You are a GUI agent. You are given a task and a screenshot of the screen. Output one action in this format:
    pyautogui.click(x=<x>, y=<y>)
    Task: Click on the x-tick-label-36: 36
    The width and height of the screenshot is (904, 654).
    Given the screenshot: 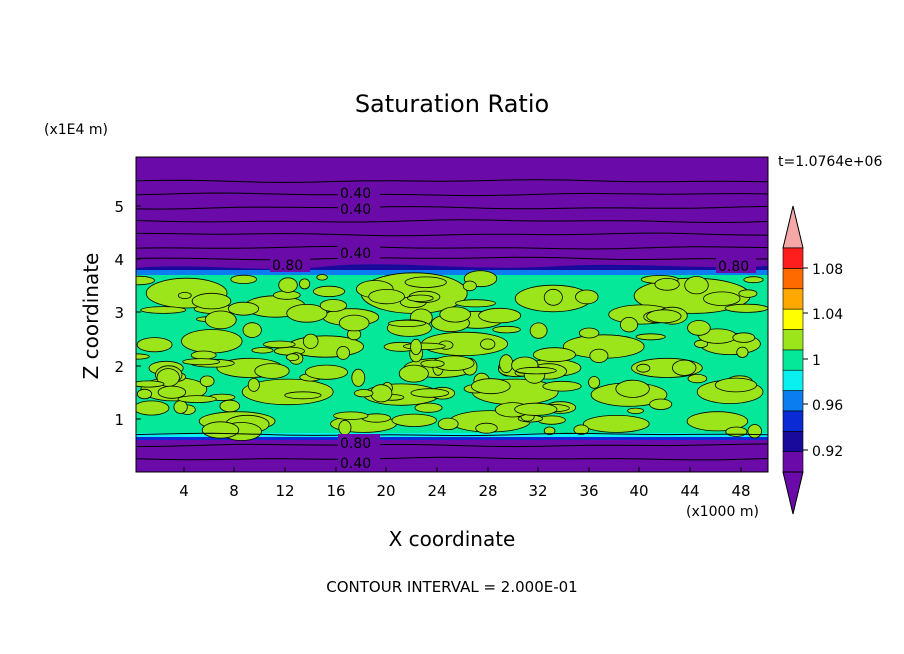 What is the action you would take?
    pyautogui.click(x=588, y=491)
    